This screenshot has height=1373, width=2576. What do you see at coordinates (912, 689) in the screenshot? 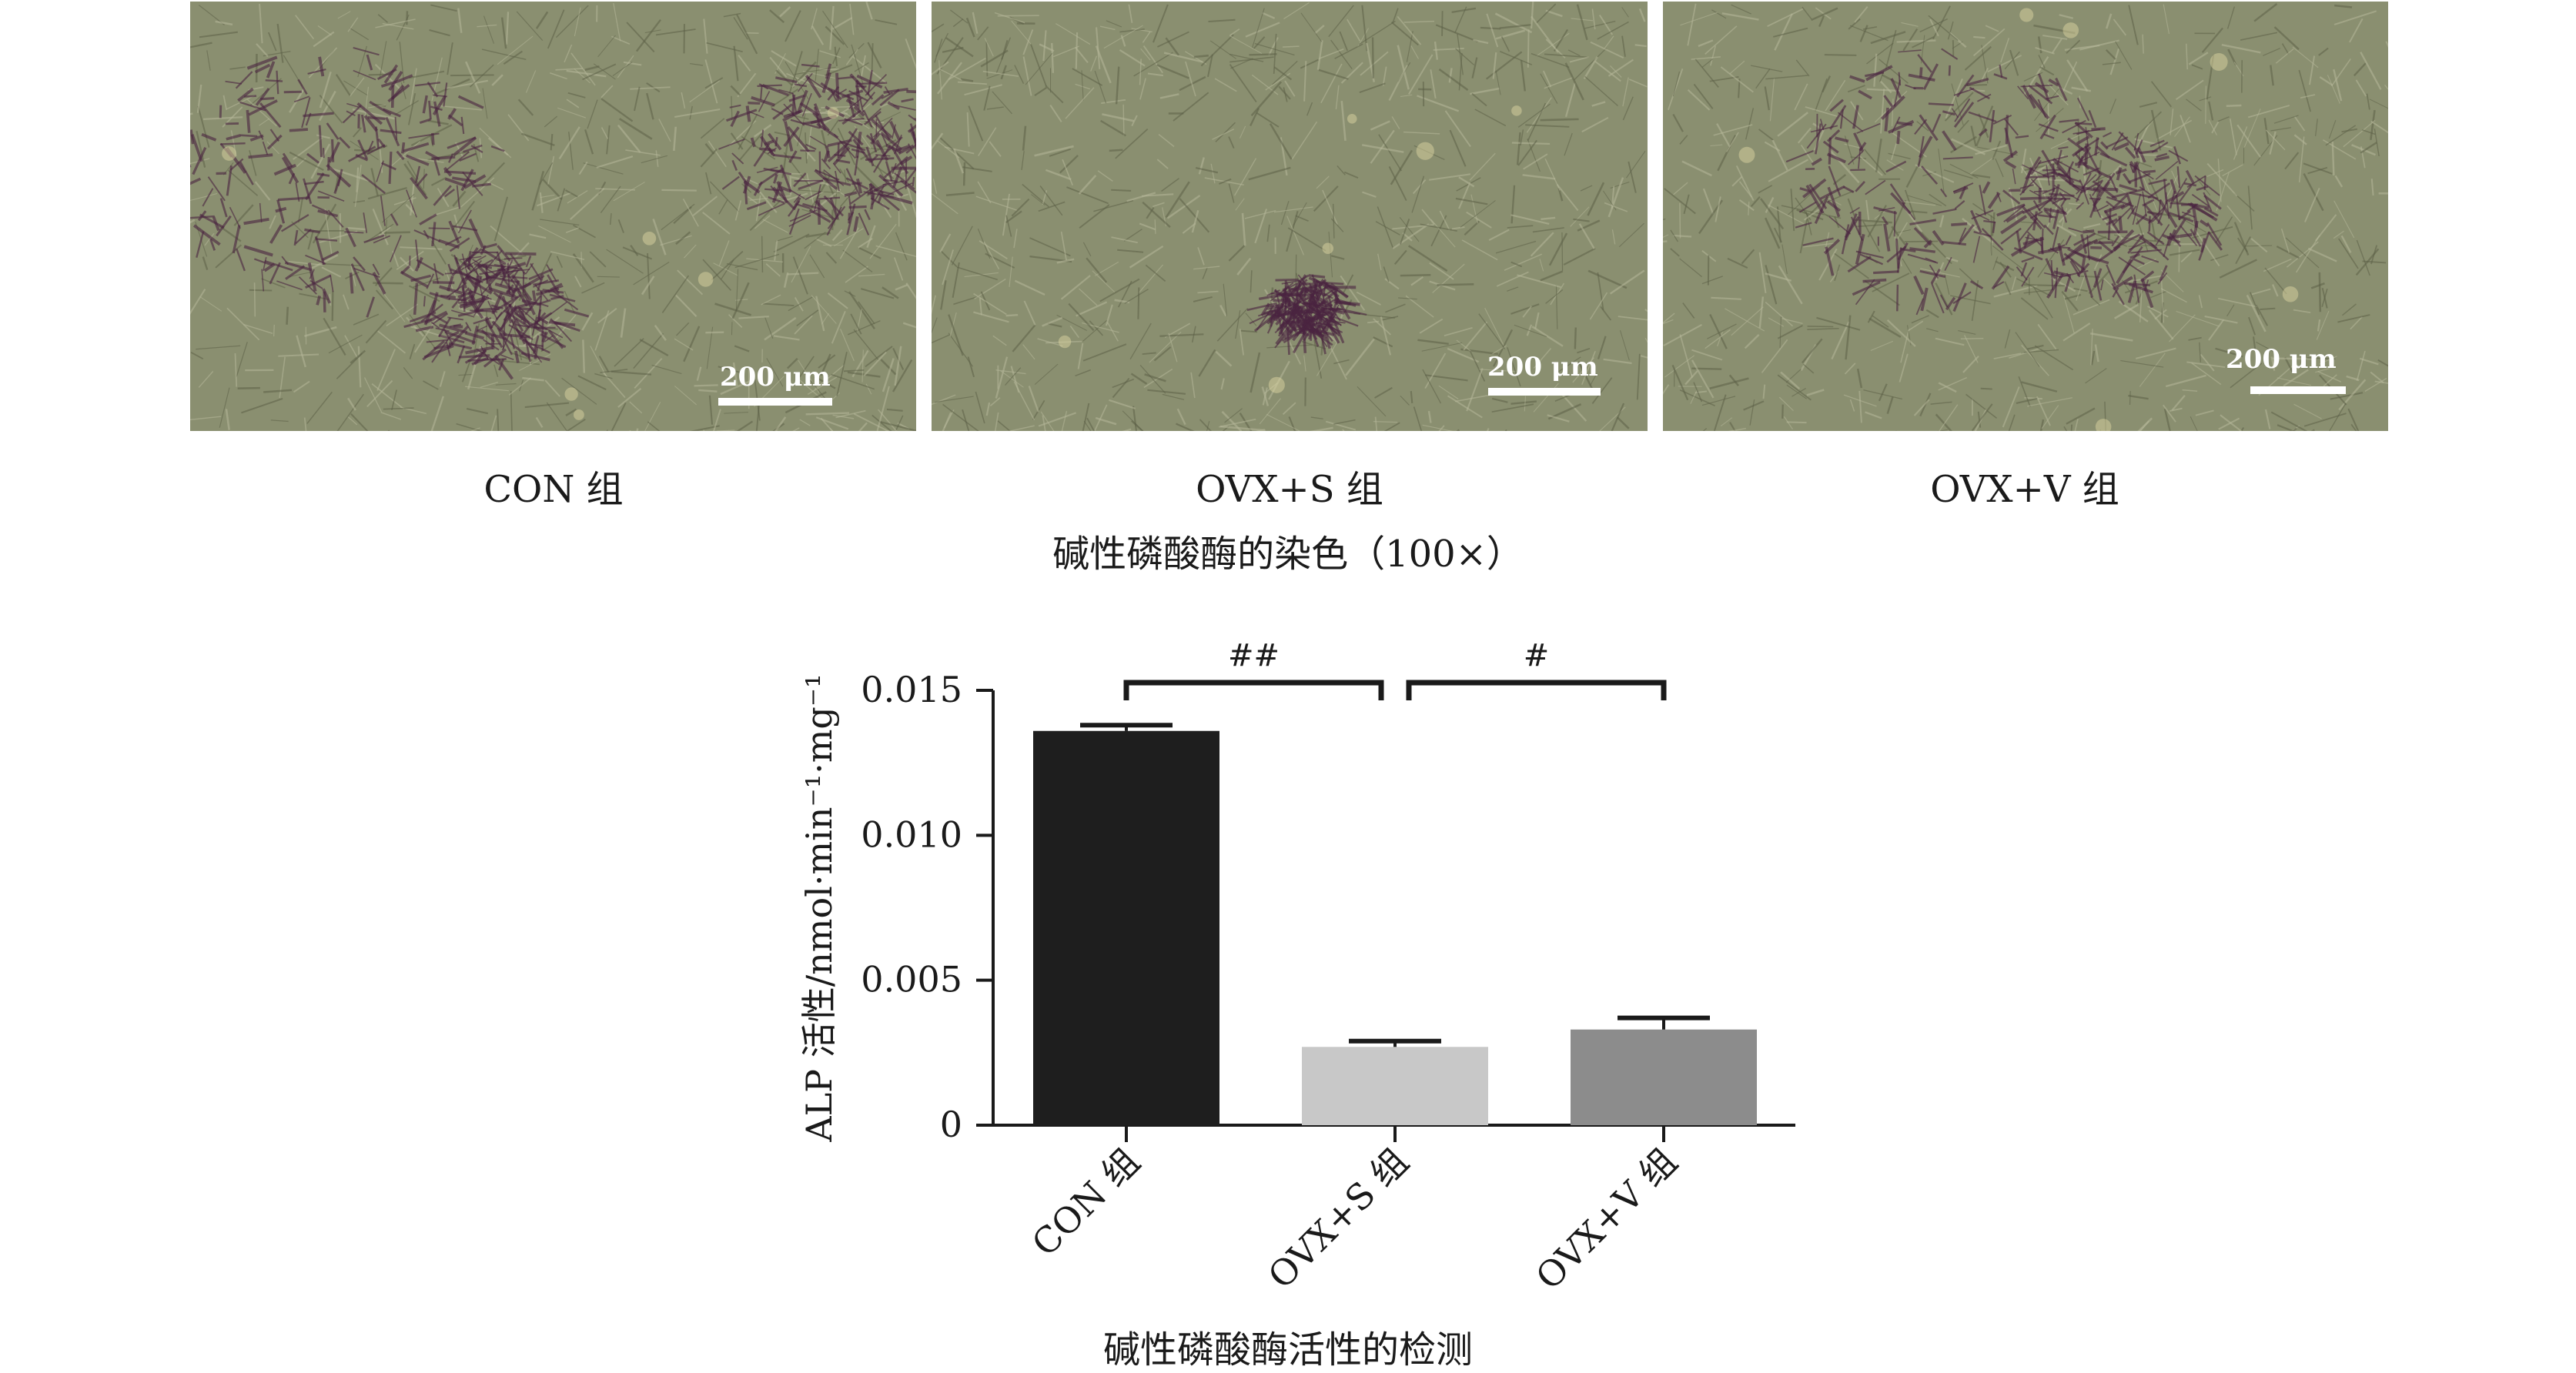
I see `y-tick-label: 0.015` at bounding box center [912, 689].